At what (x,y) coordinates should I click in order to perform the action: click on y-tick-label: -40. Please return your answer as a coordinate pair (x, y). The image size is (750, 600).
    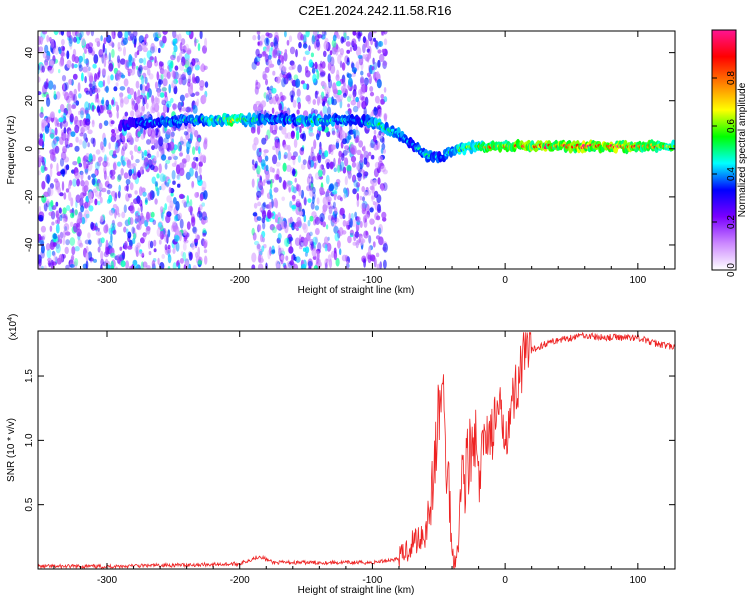
    Looking at the image, I should click on (29, 244).